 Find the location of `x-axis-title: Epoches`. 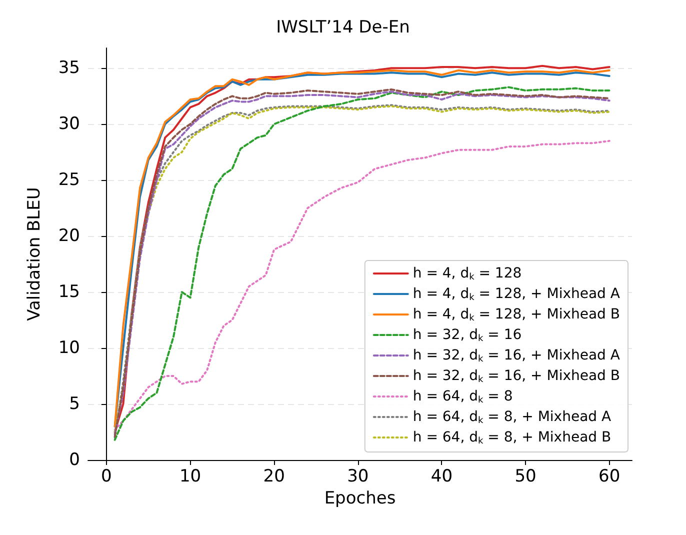

x-axis-title: Epoches is located at coordinates (360, 498).